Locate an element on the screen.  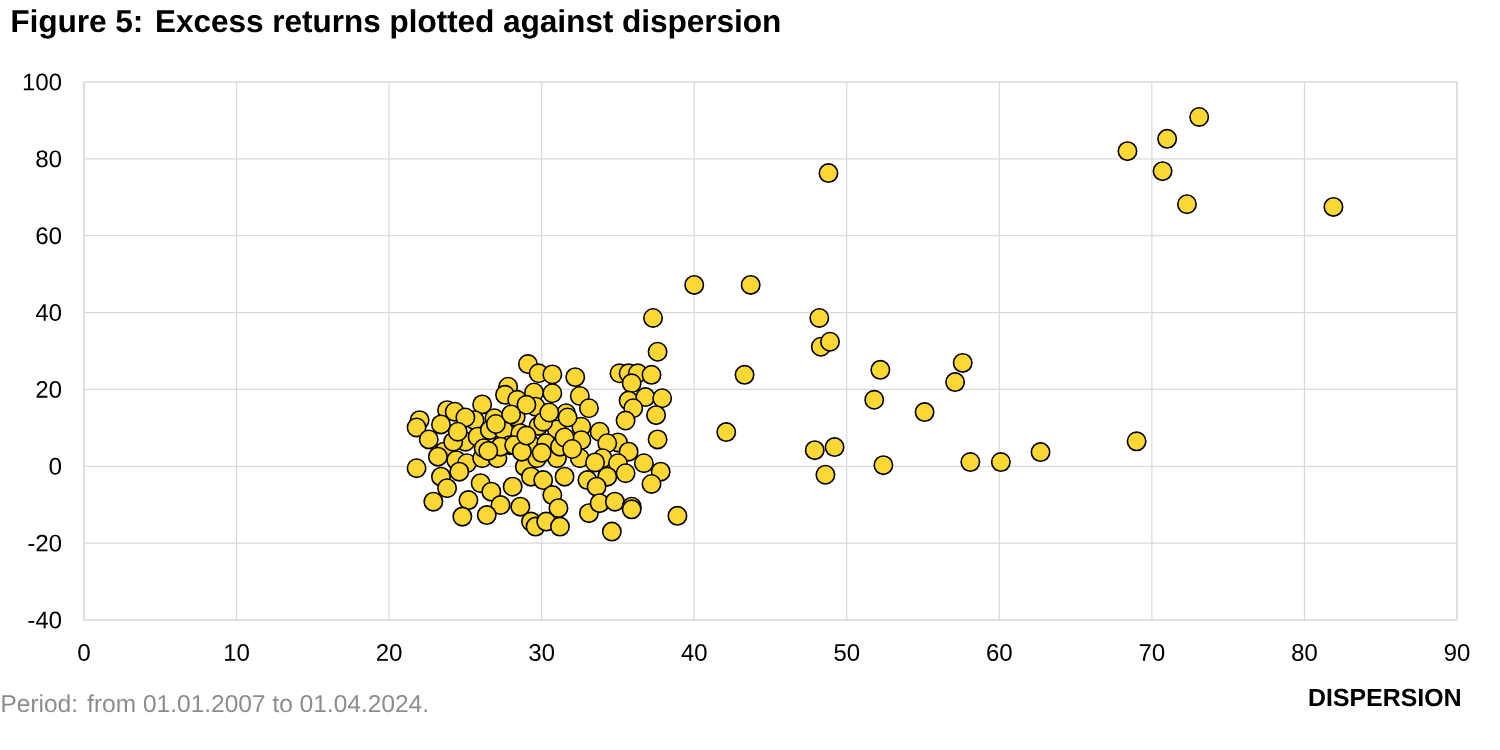
x-tick-label: 80 is located at coordinates (1304, 652).